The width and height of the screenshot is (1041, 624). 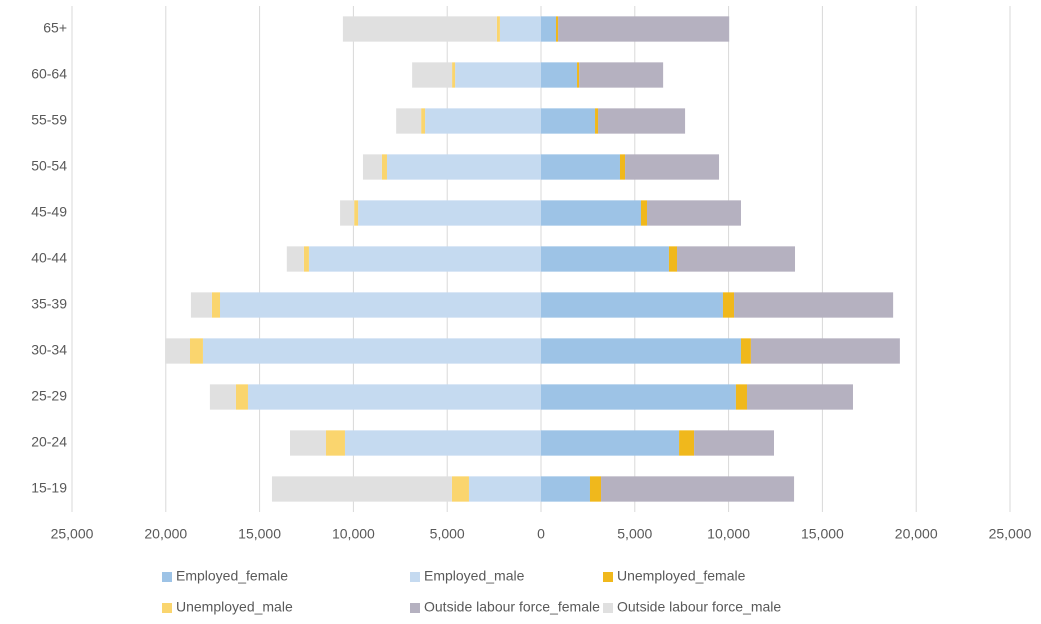 I want to click on y-tick-label: 65+, so click(x=55, y=28).